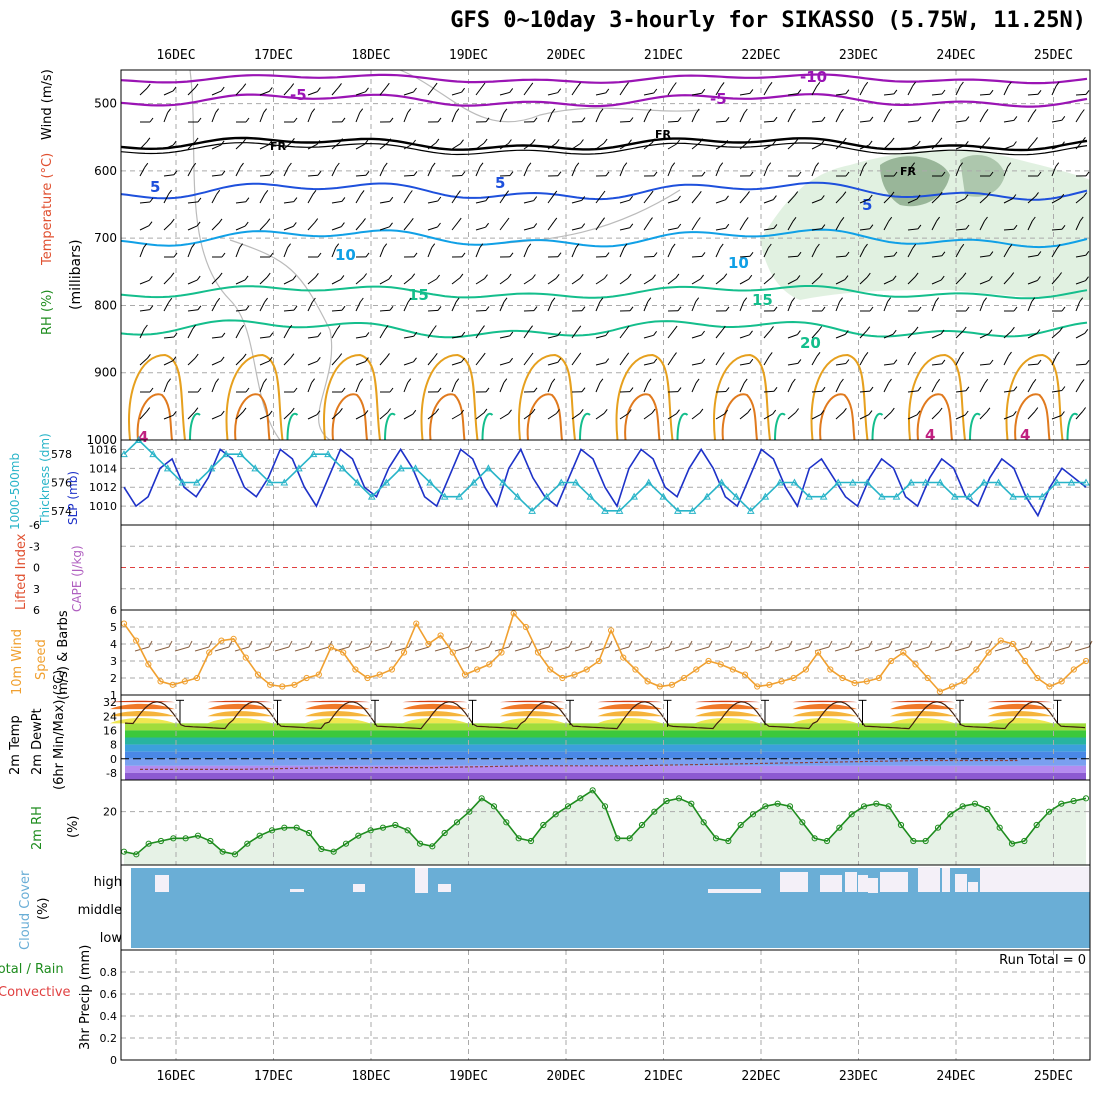  I want to click on thickness-axis-label: 1000-500mb, so click(15, 491).